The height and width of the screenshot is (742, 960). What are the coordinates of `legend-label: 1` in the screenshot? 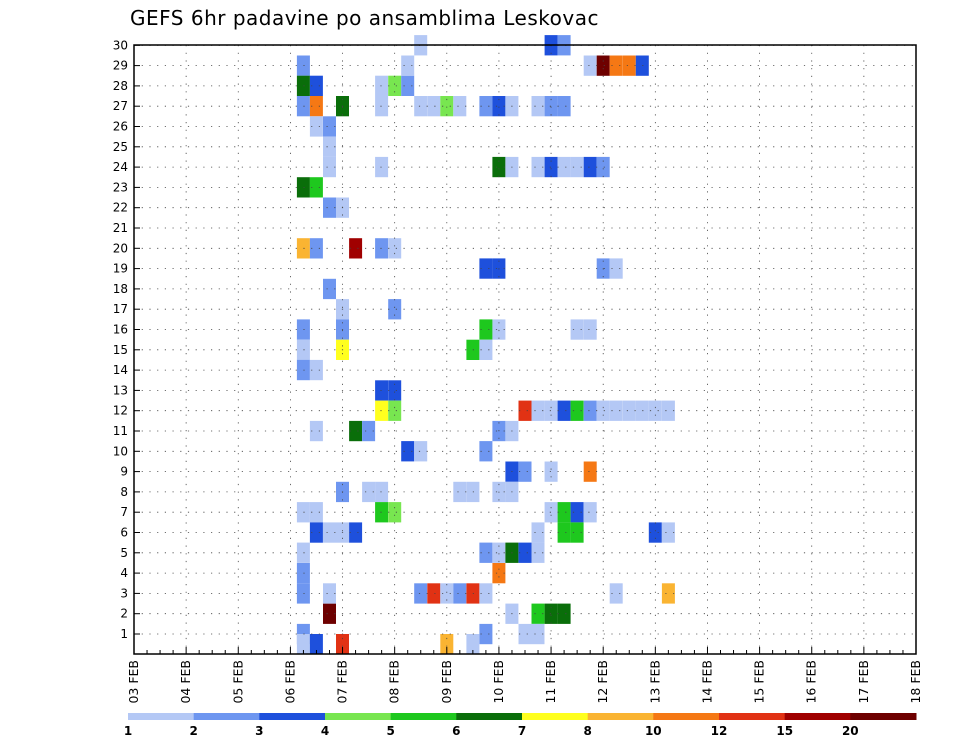 It's located at (128, 731).